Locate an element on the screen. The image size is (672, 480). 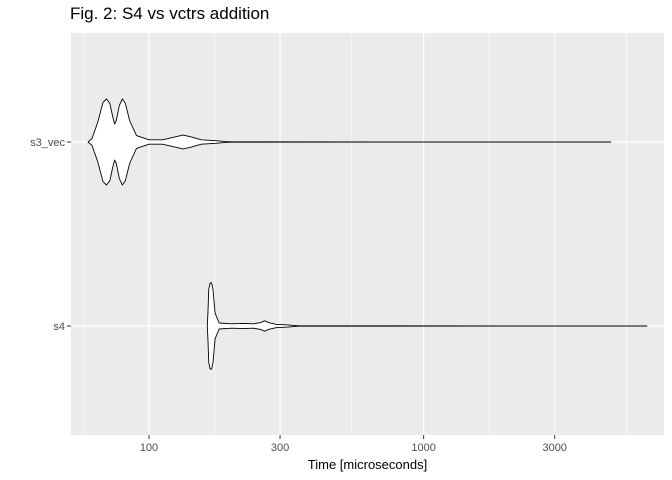
x-tick-label: 3000 is located at coordinates (554, 448).